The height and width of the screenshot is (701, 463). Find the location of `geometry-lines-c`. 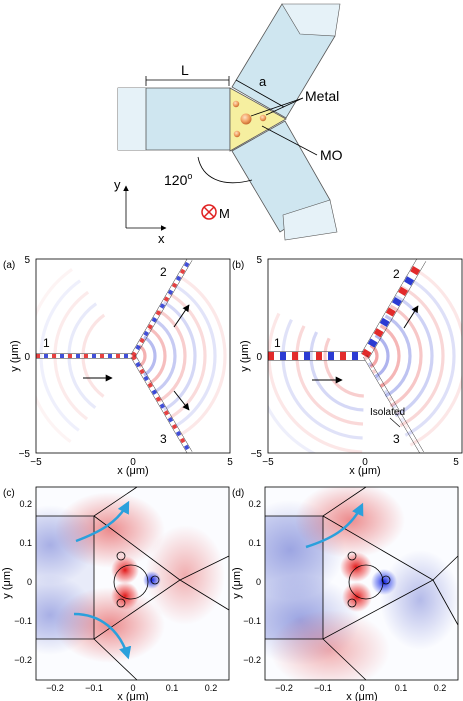

geometry-lines-c is located at coordinates (133, 583).